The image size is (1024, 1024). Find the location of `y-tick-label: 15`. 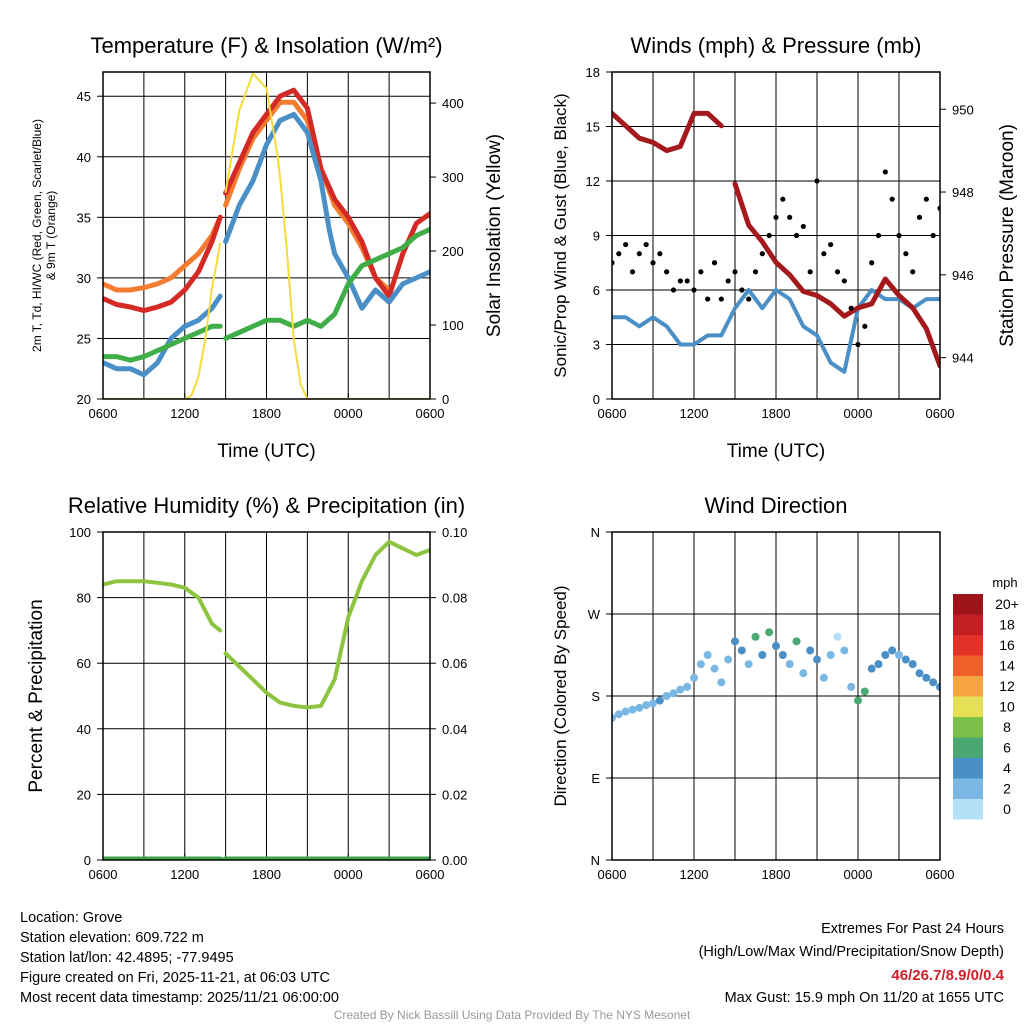

y-tick-label: 15 is located at coordinates (593, 127).